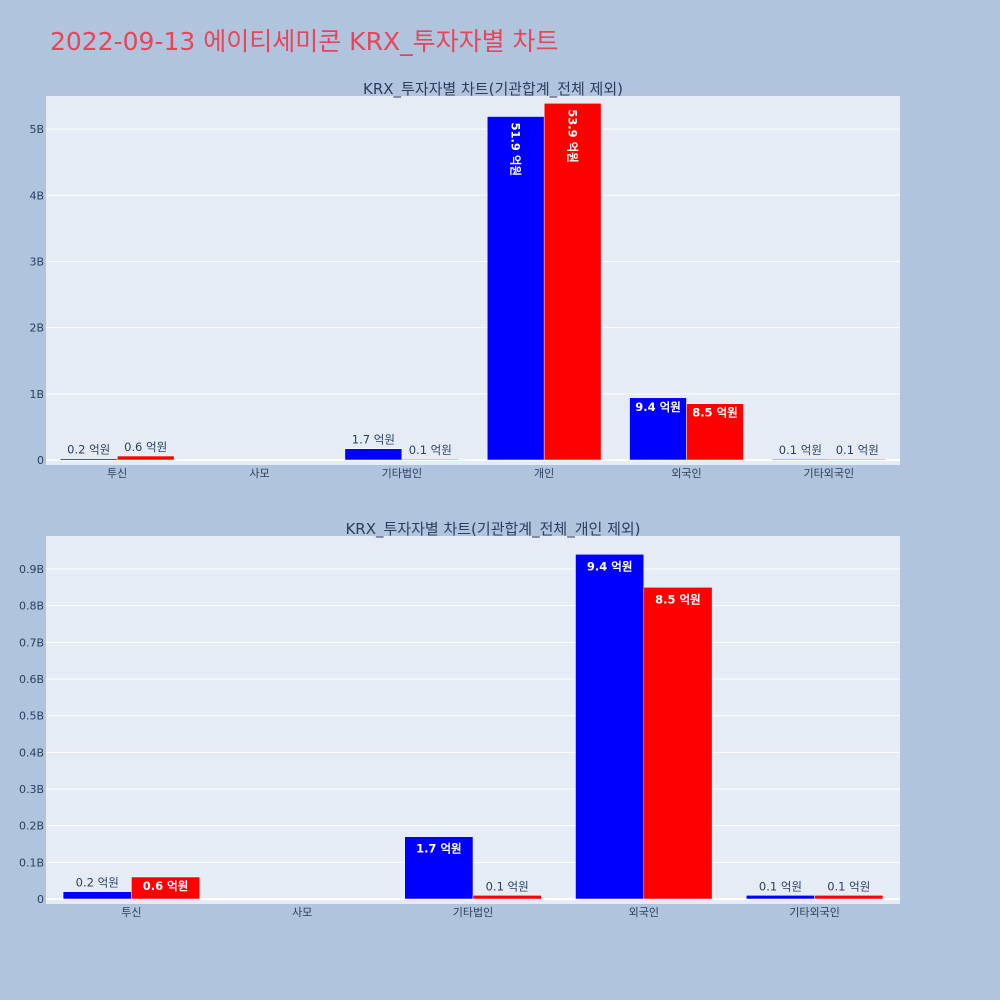  I want to click on y-tick-label: 1B, so click(36, 394).